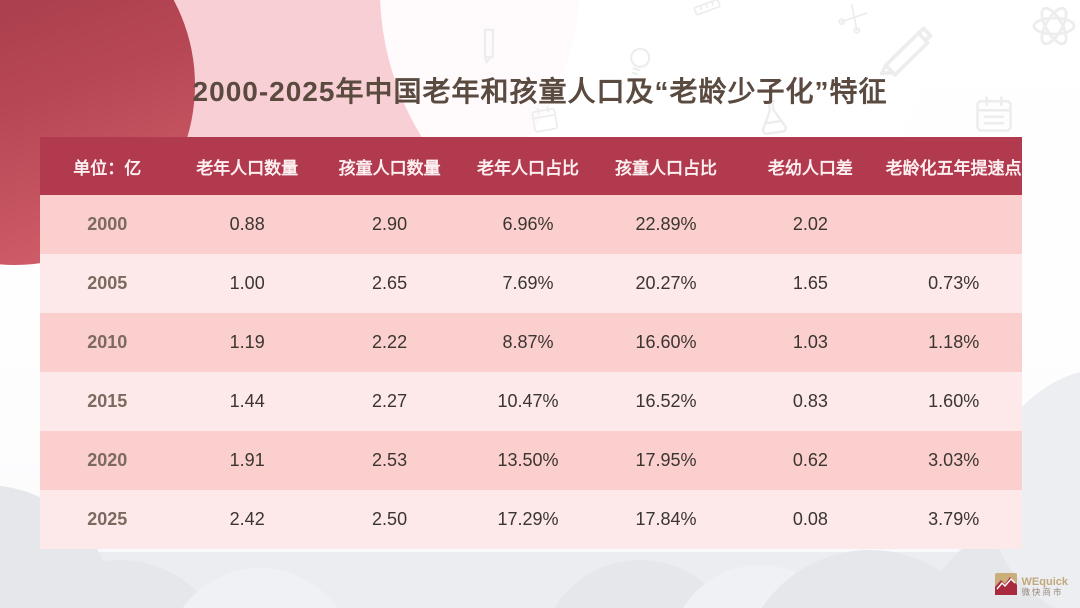 This screenshot has width=1080, height=608. I want to click on cell-year: 2025, so click(107, 519).